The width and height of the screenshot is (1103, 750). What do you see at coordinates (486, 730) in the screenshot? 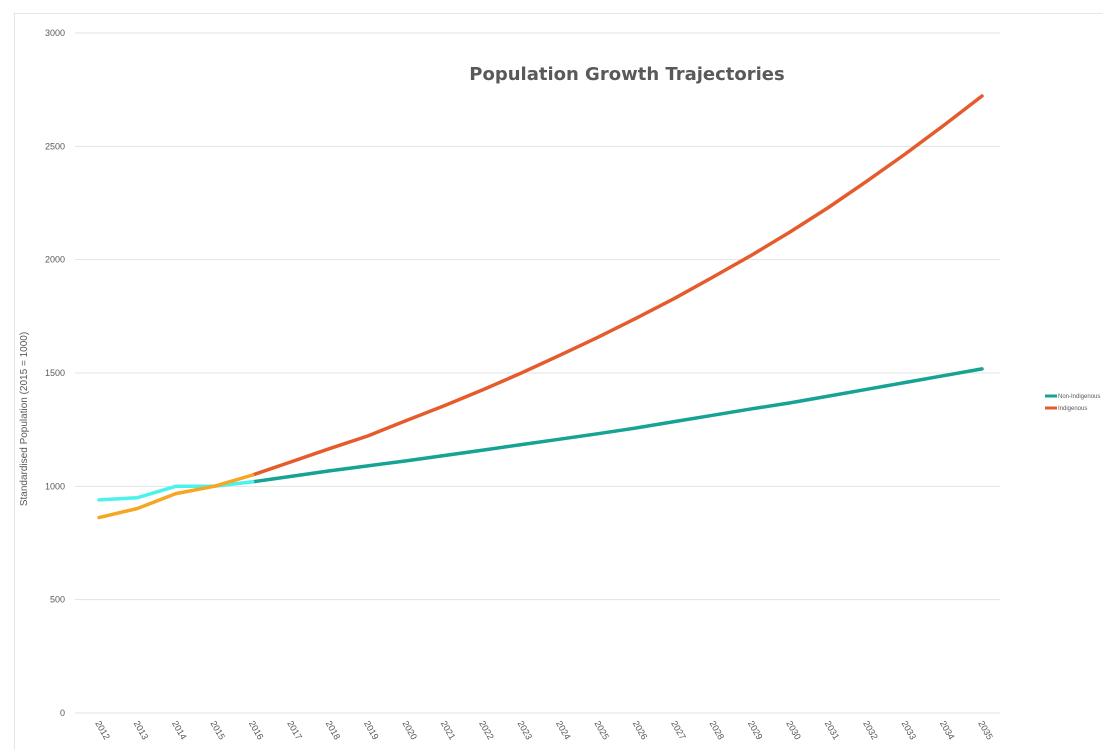
I see `x-tick-label: 2022` at bounding box center [486, 730].